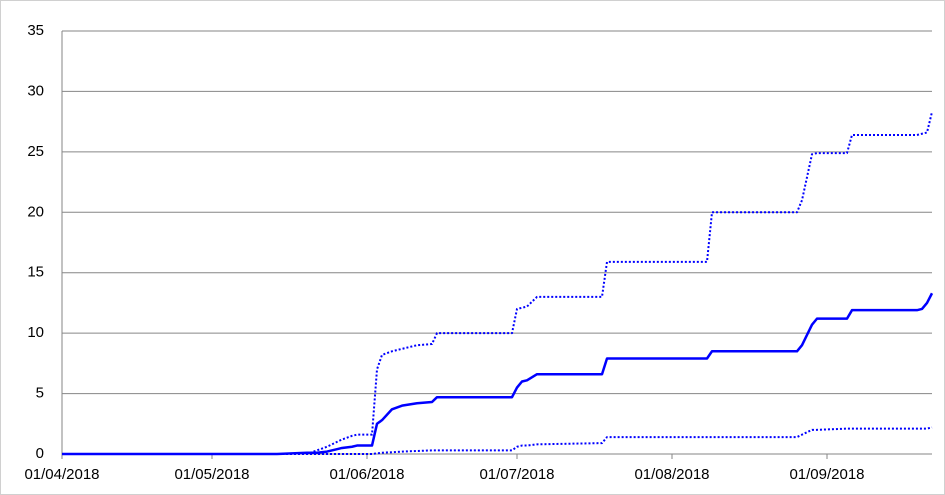 This screenshot has width=945, height=495. What do you see at coordinates (497, 440) in the screenshot?
I see `series-line` at bounding box center [497, 440].